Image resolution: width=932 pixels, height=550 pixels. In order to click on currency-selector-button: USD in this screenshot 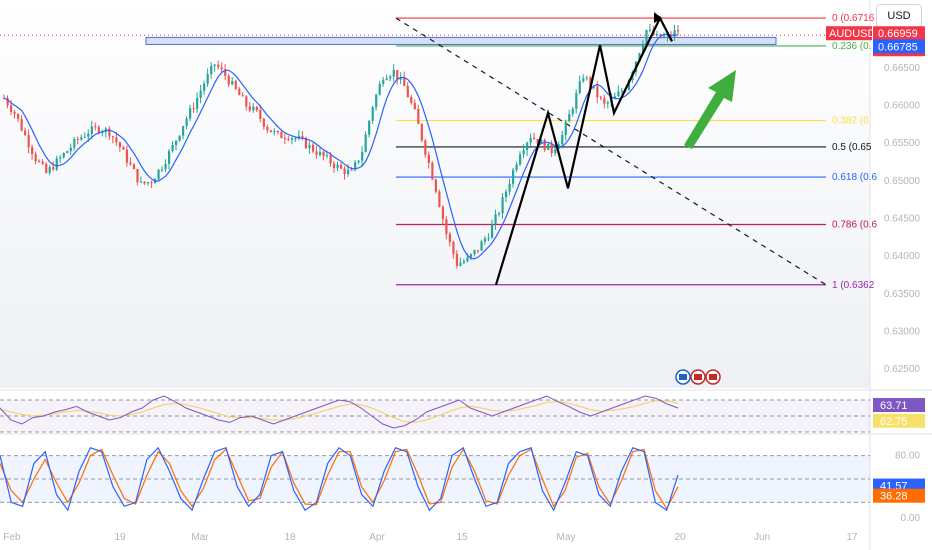, I will do `click(899, 16)`.